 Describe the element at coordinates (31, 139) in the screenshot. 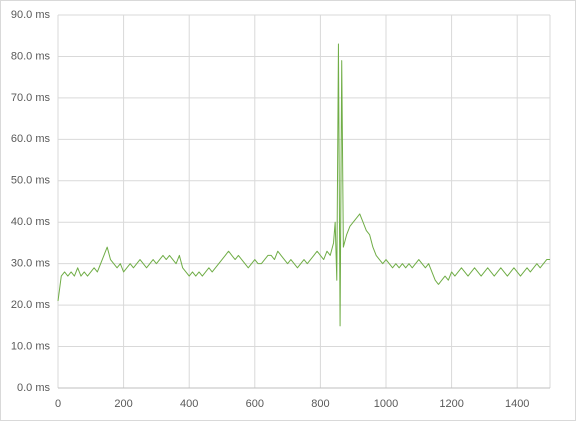

I see `y-tick-label: 60.0 ms` at that location.